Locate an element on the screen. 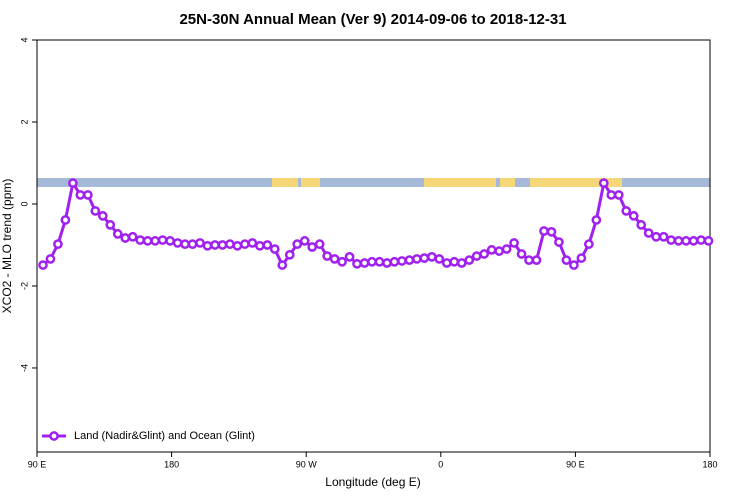  y-tick-label: -4 is located at coordinates (24, 368).